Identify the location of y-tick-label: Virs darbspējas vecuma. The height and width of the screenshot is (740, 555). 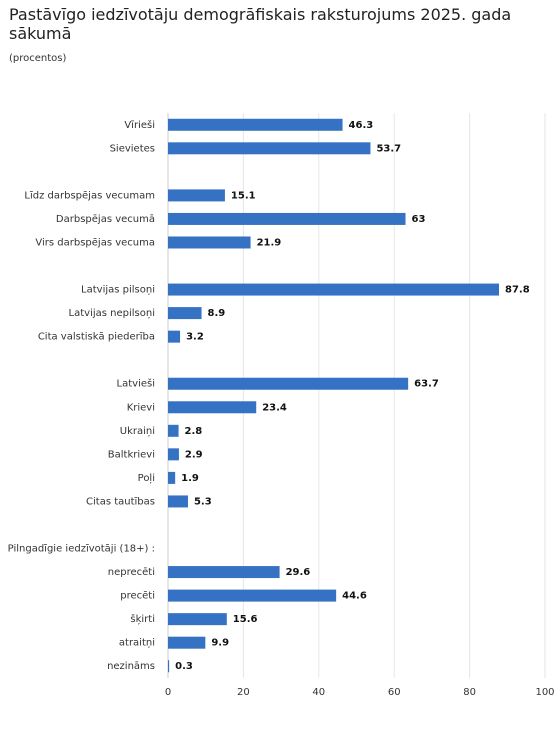
(95, 242).